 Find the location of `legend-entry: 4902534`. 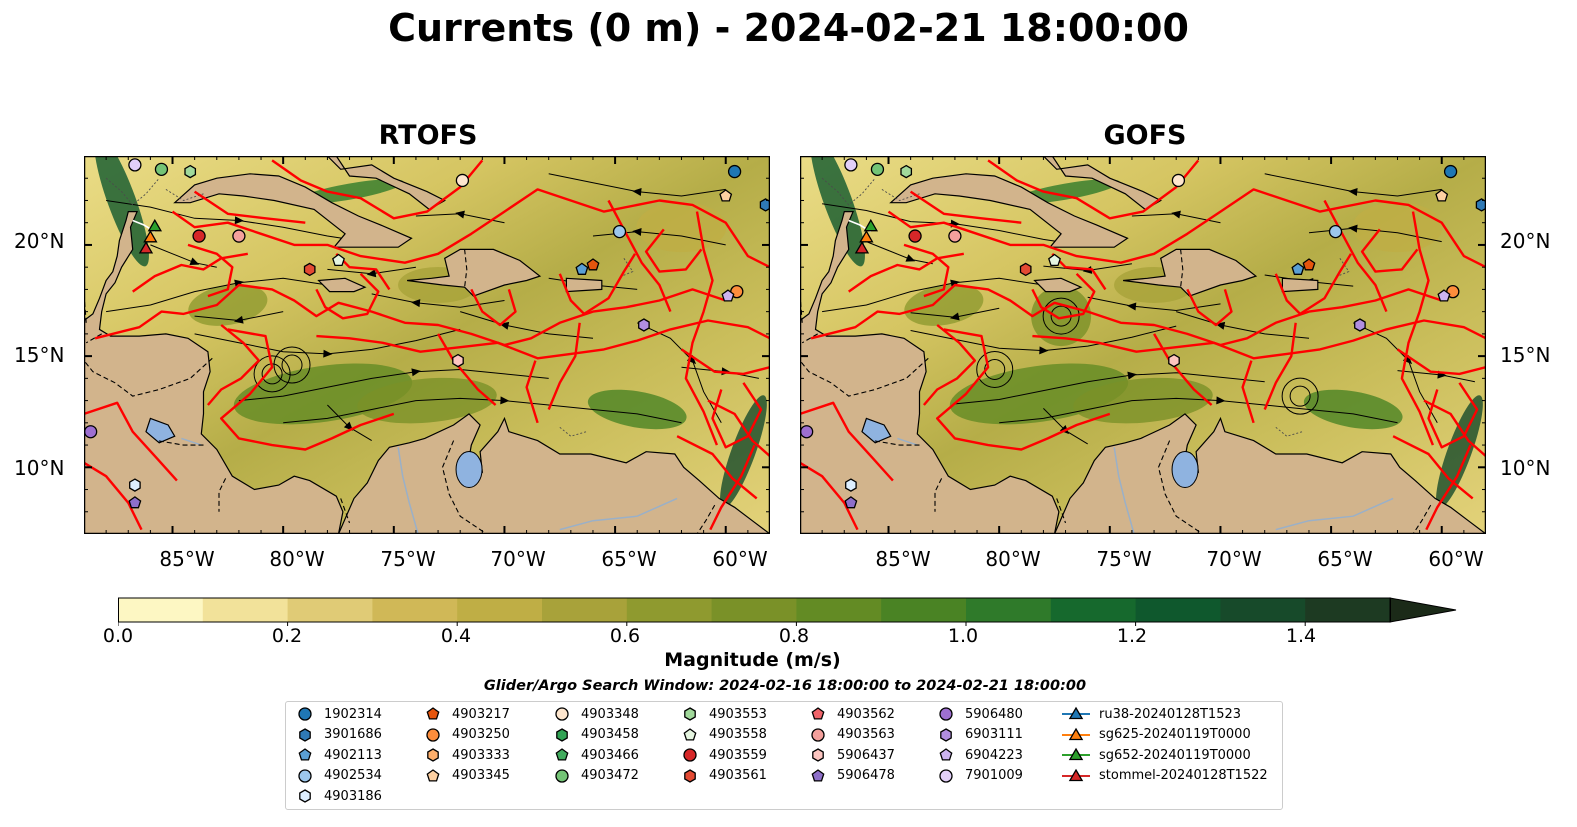

legend-entry: 4902534 is located at coordinates (338, 776).